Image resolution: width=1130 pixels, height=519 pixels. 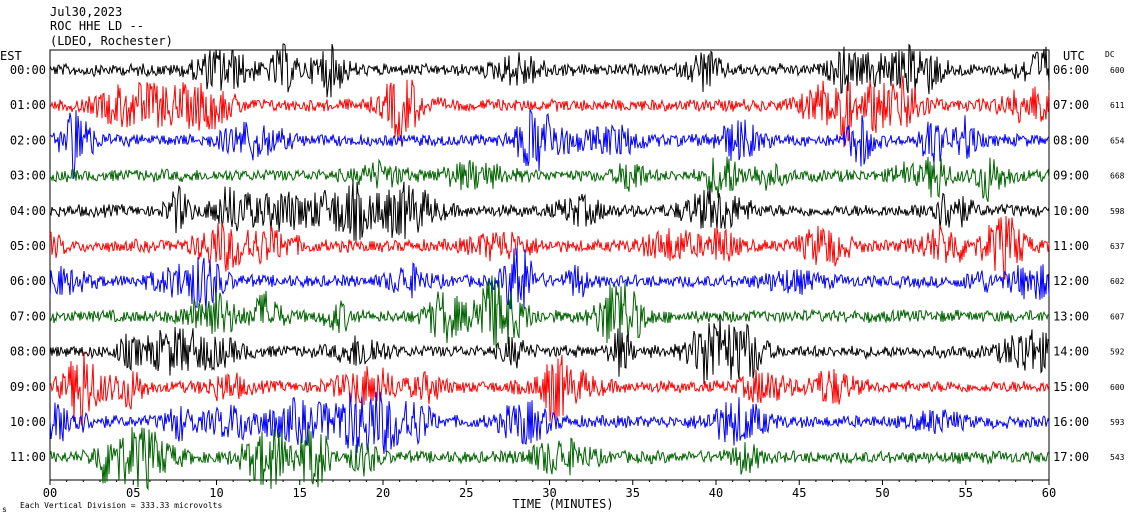 I want to click on est-row-label: 10:00, so click(x=28, y=422).